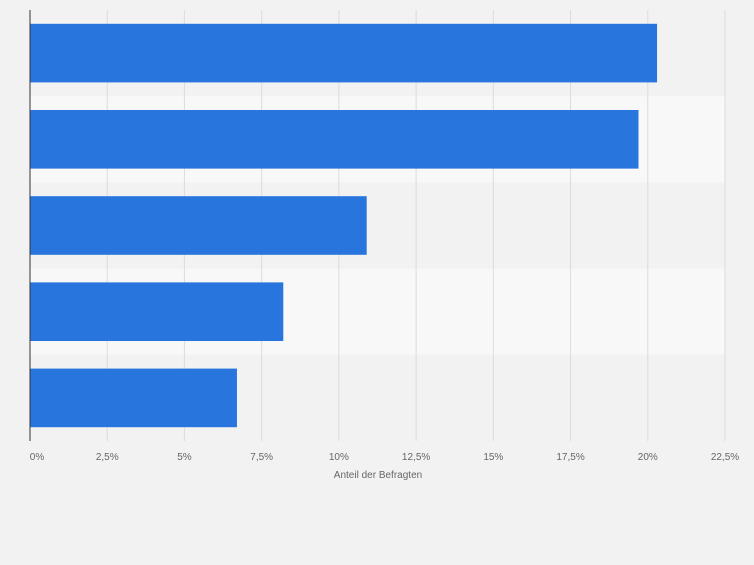  I want to click on x-tick-label: 5%, so click(184, 457).